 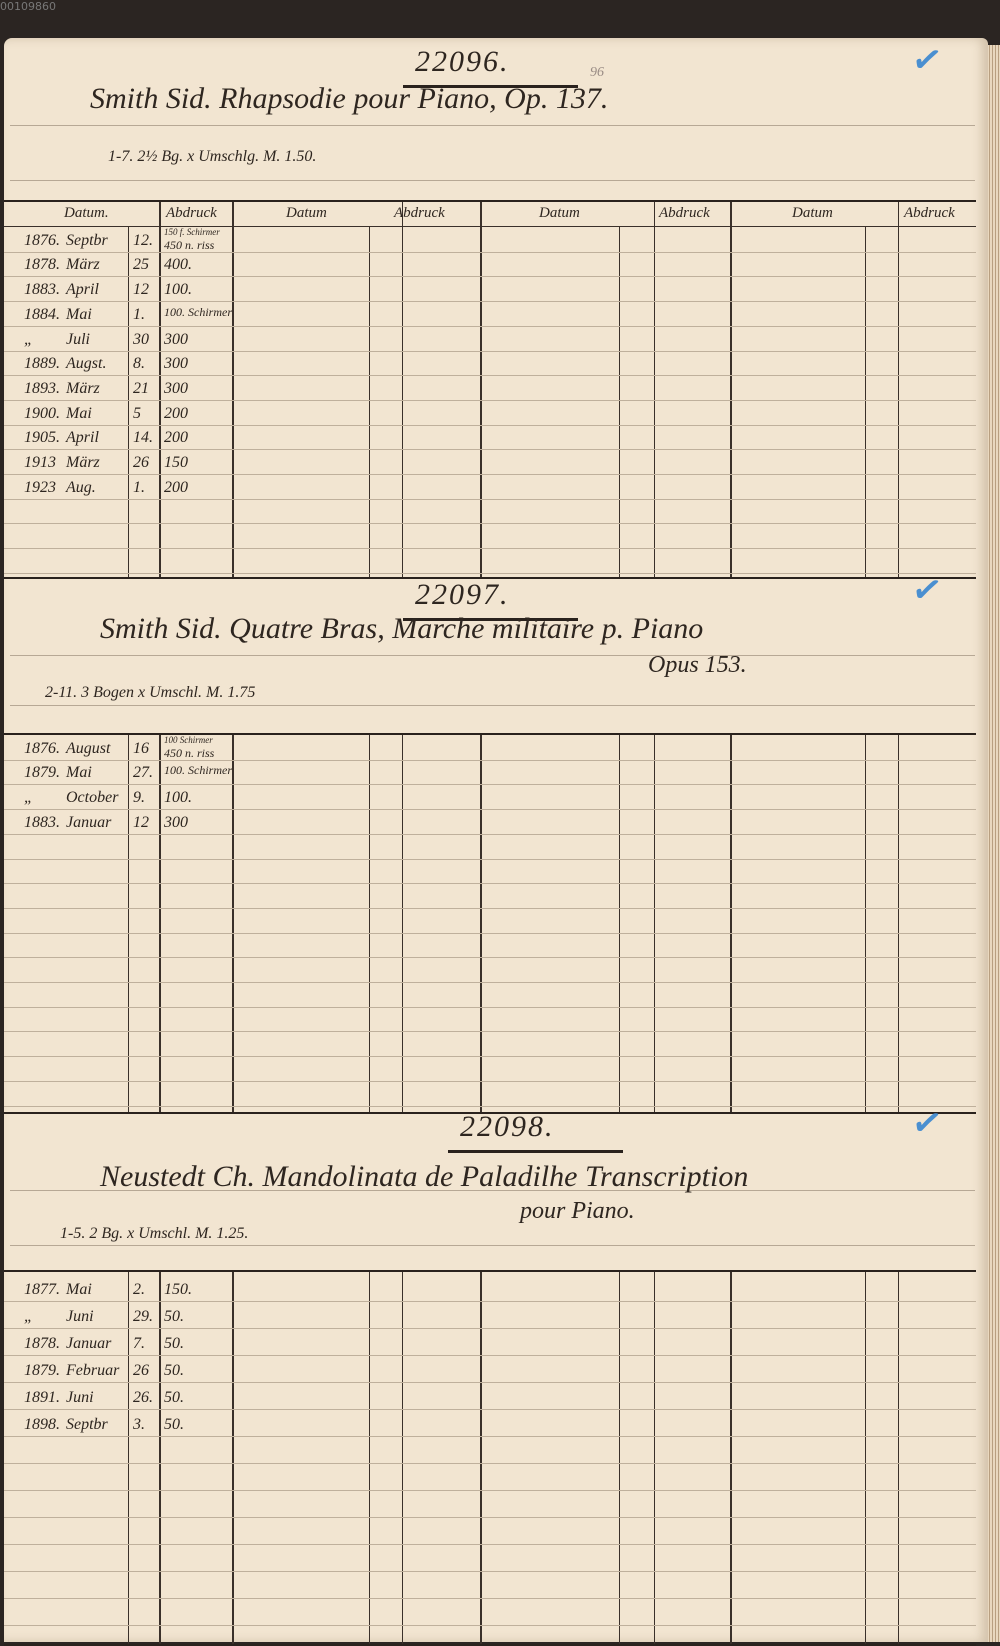 I want to click on entry-year: 1878., so click(x=42, y=1343).